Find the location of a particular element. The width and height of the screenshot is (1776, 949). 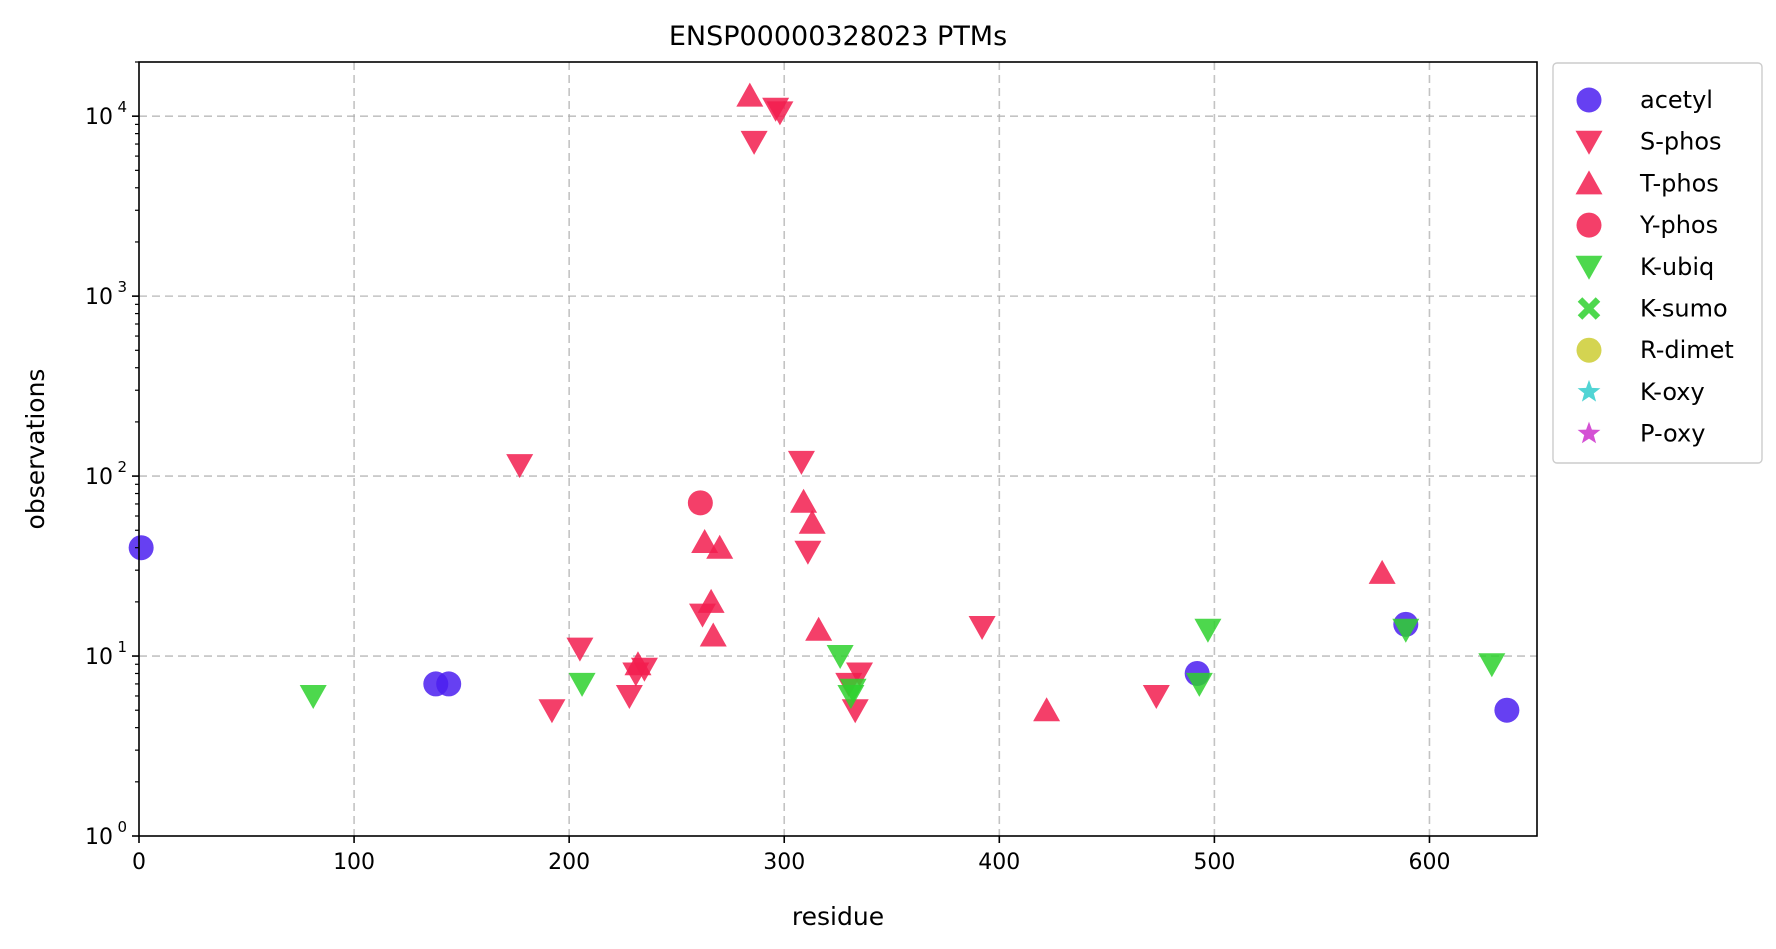

y-tick-label-exponent: 0 is located at coordinates (122, 827).